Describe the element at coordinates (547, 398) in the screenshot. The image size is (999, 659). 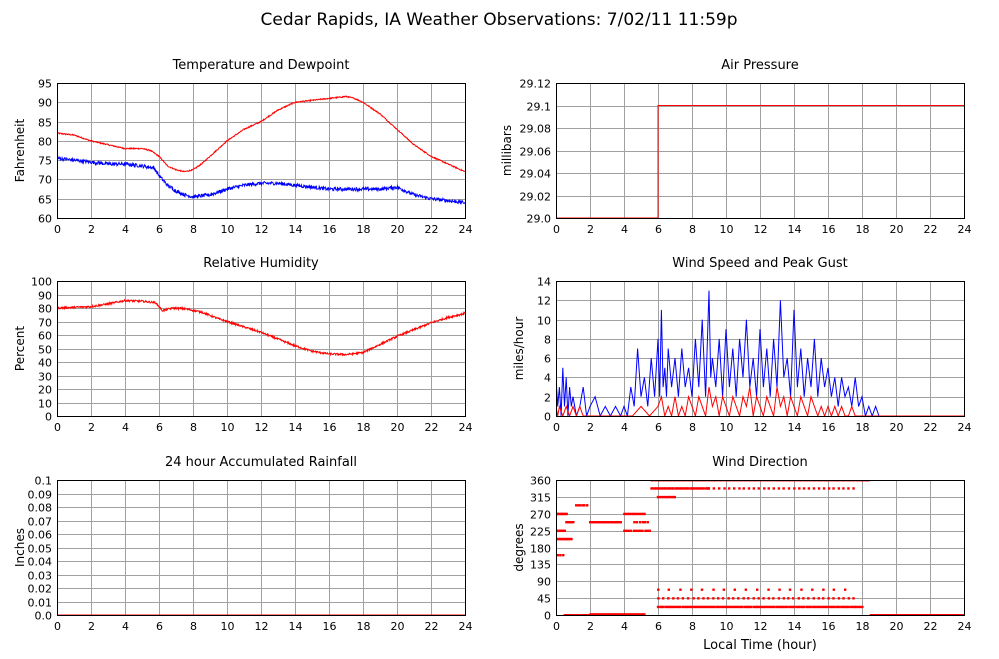
I see `y-tick-label: 2` at that location.